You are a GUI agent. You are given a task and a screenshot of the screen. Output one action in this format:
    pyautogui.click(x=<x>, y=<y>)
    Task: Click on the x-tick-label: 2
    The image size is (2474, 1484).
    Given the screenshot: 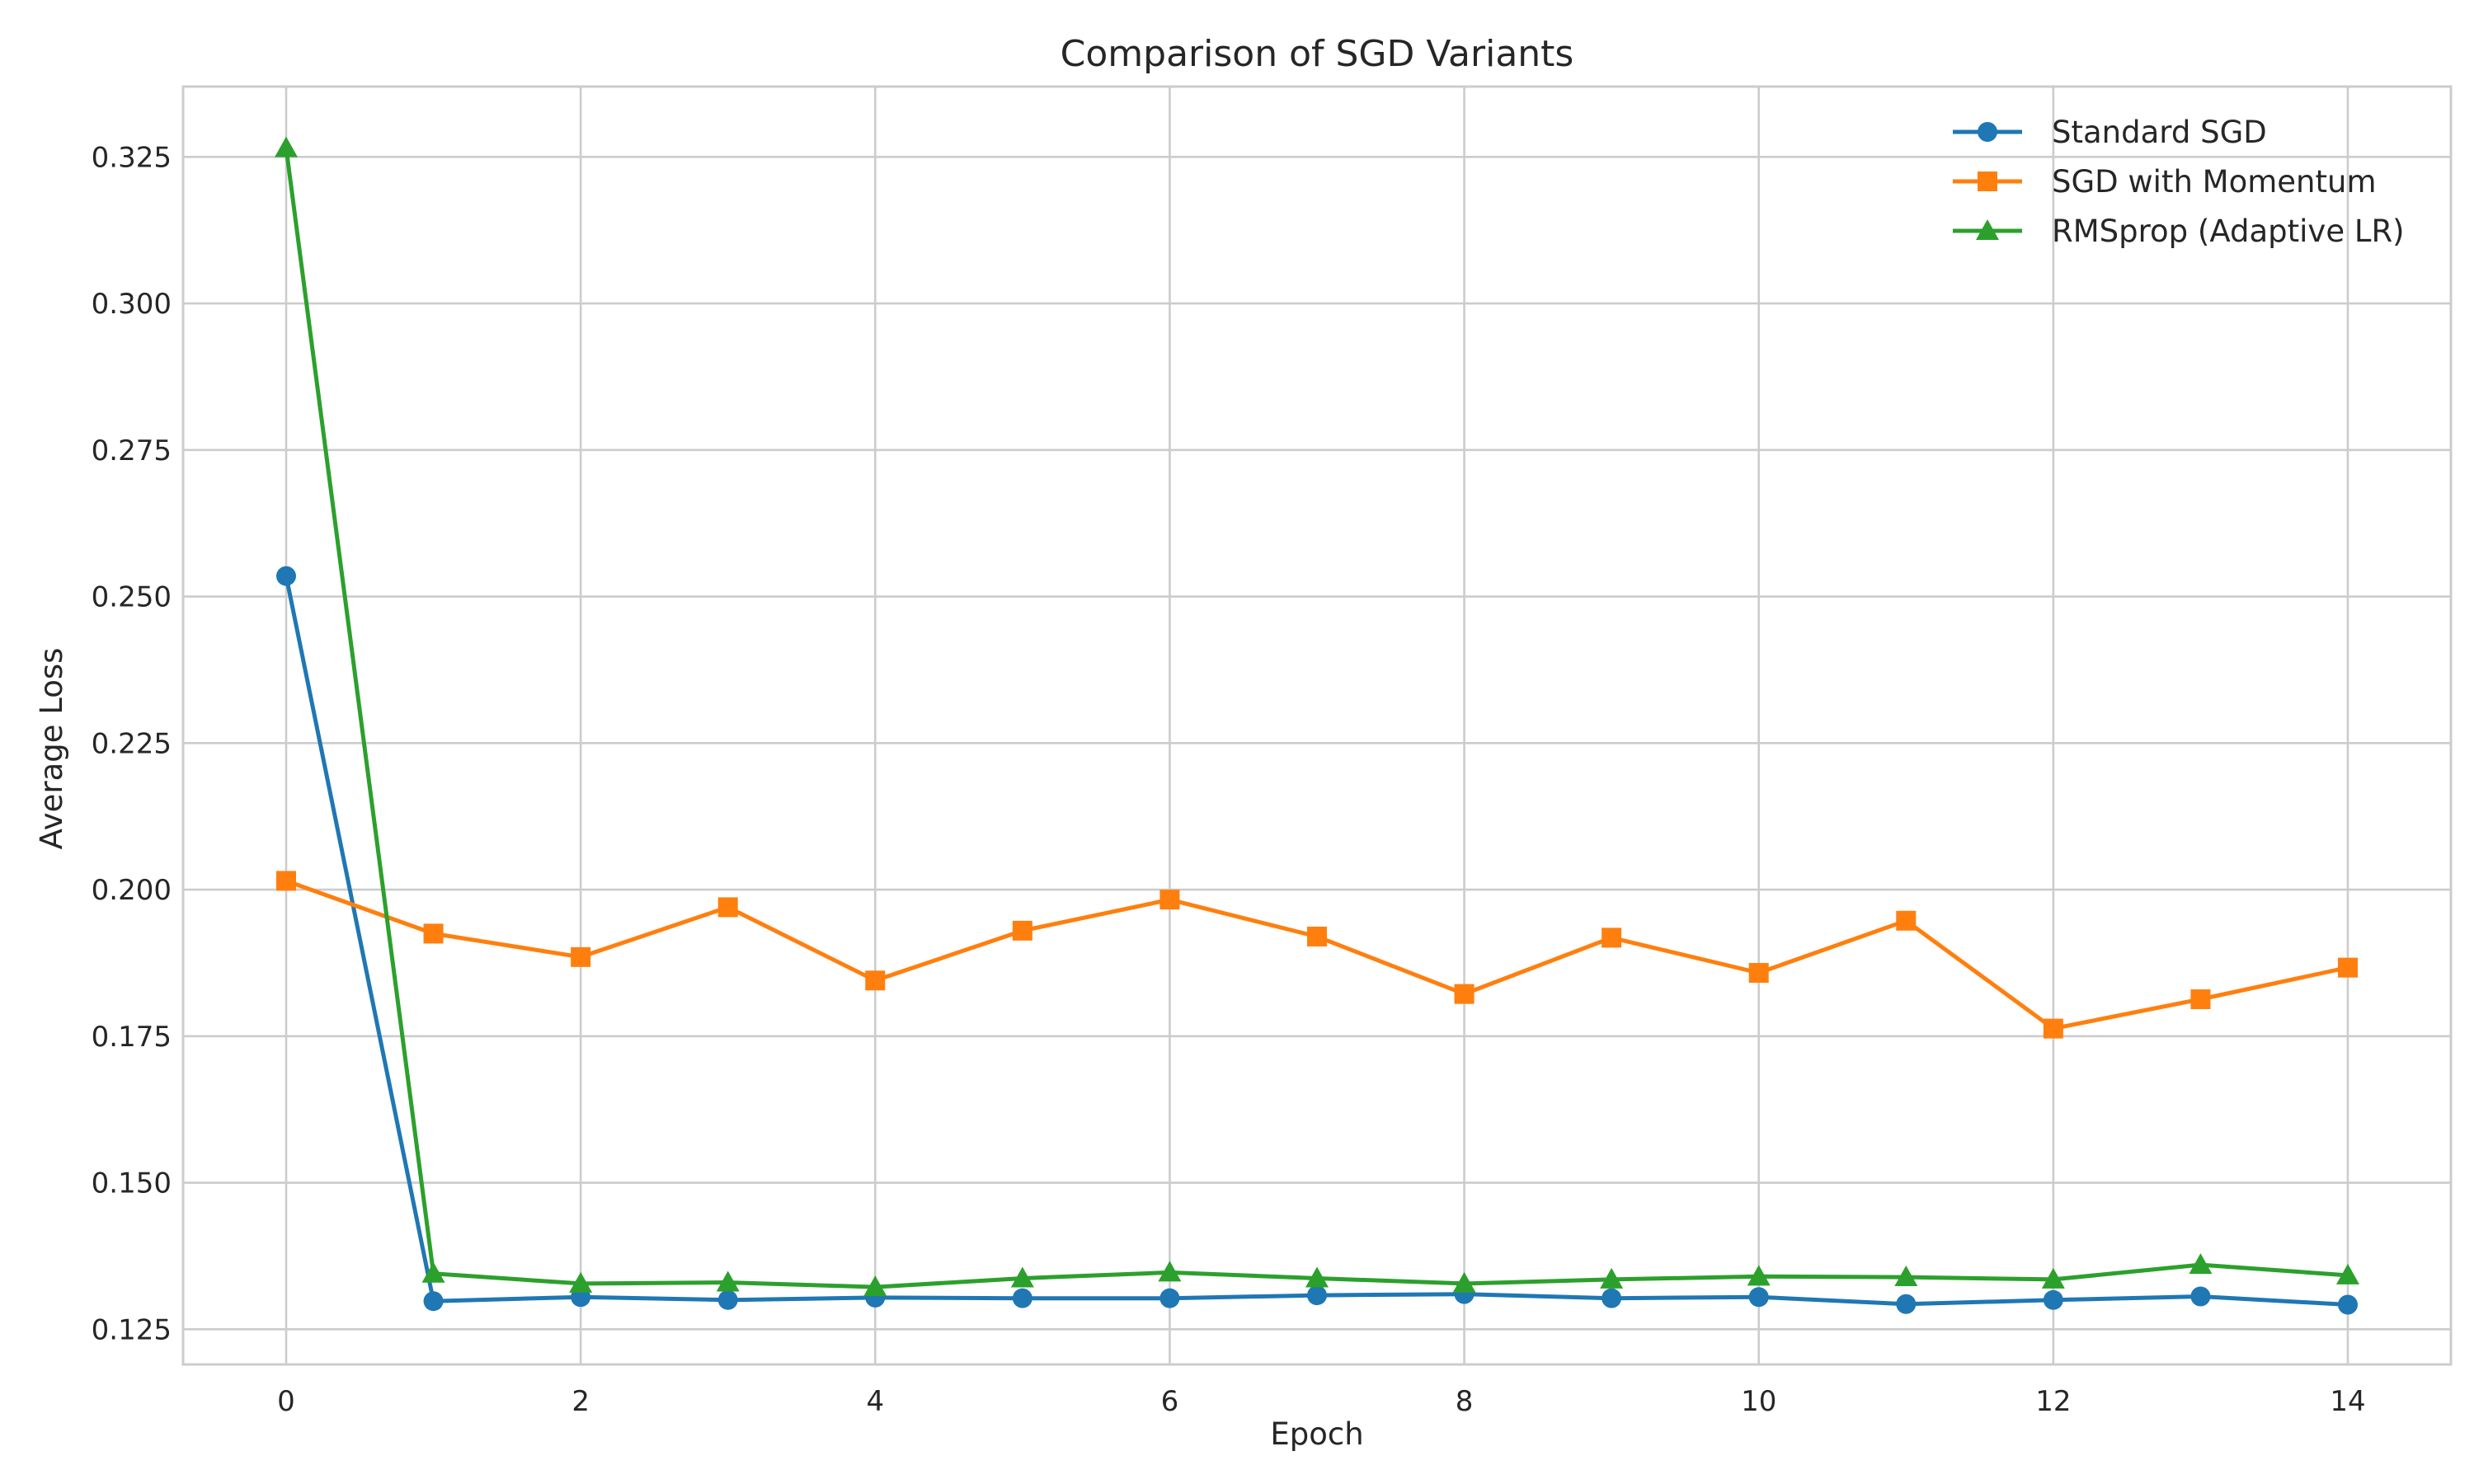 What is the action you would take?
    pyautogui.click(x=580, y=1401)
    